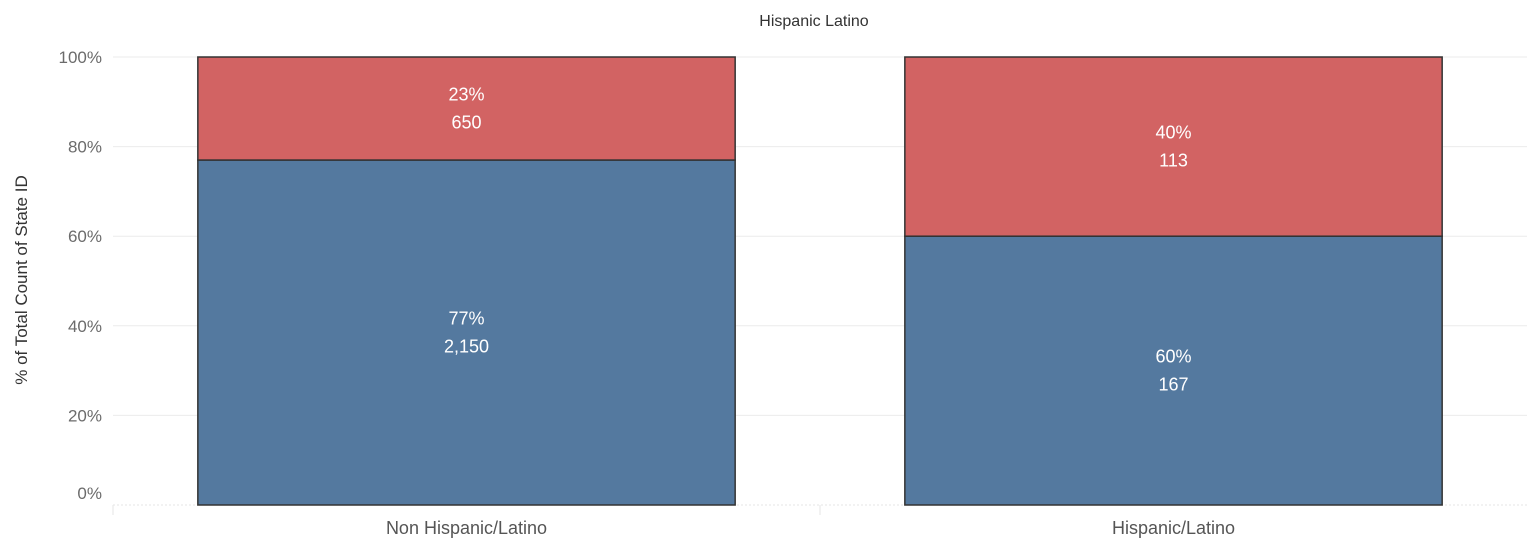  Describe the element at coordinates (466, 319) in the screenshot. I see `bar-data-label: 77%` at that location.